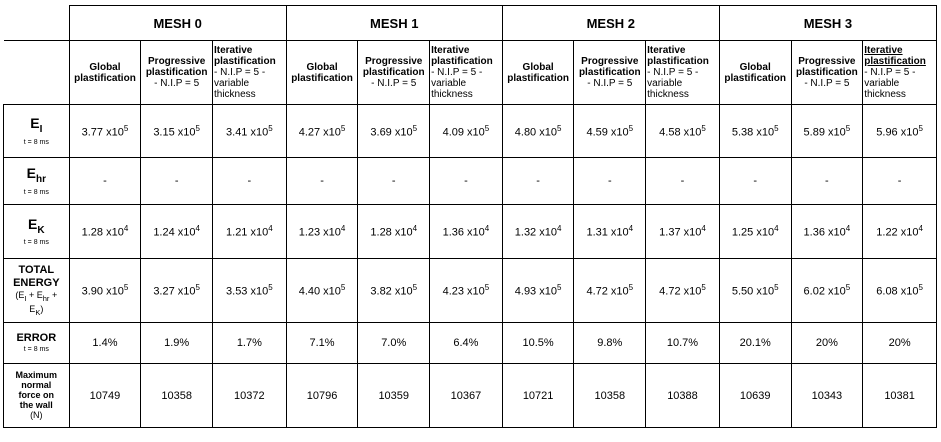 This screenshot has height=442, width=941. I want to click on table-cell: 1.7%, so click(249, 343).